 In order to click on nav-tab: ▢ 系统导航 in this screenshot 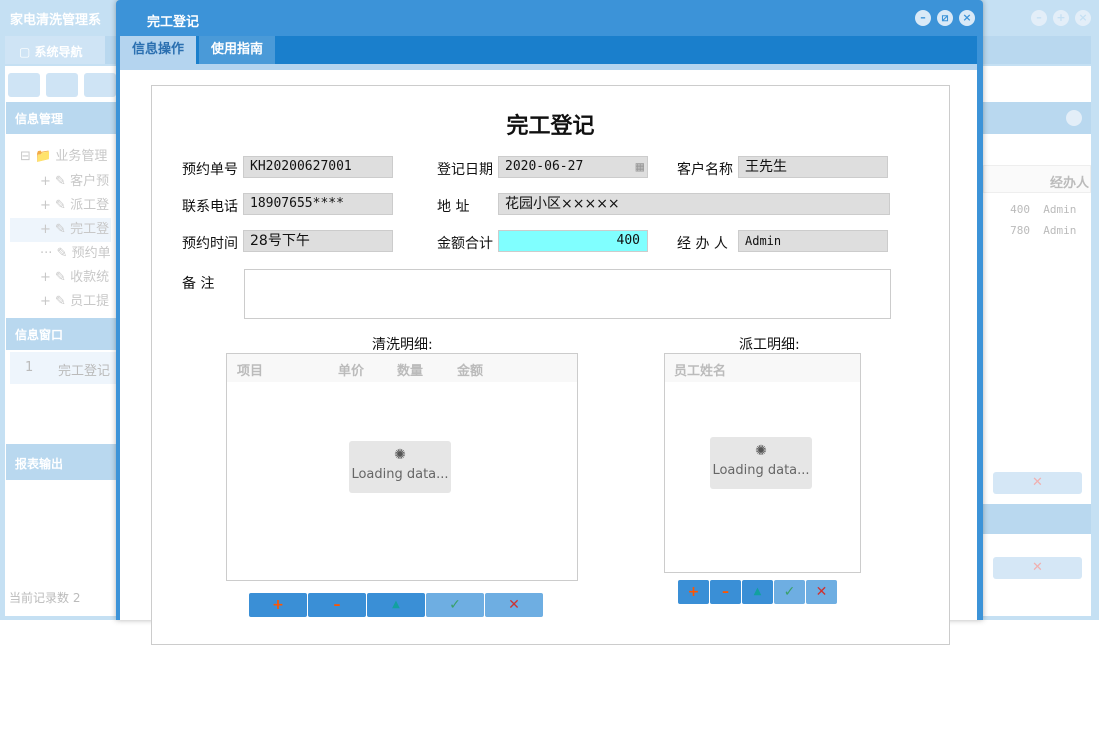, I will do `click(55, 50)`.